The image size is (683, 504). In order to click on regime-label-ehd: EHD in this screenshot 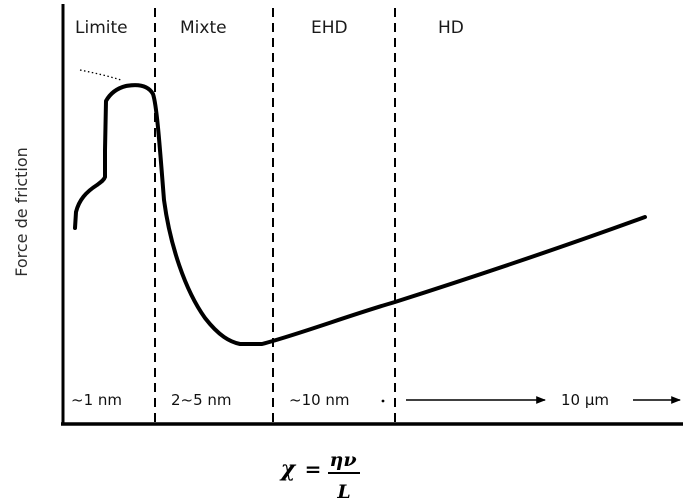, I will do `click(329, 28)`.